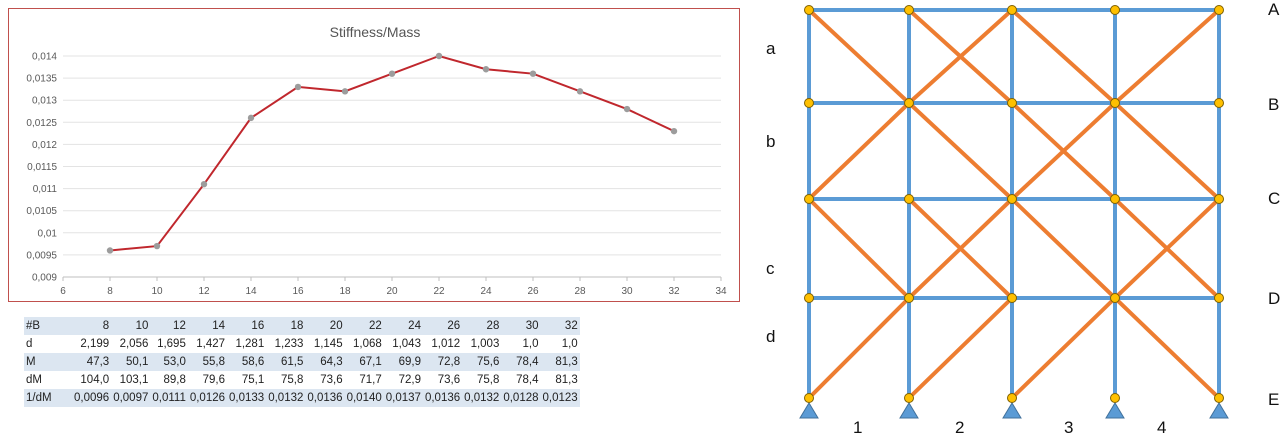  What do you see at coordinates (560, 398) in the screenshot?
I see `table-cell: 0,0123` at bounding box center [560, 398].